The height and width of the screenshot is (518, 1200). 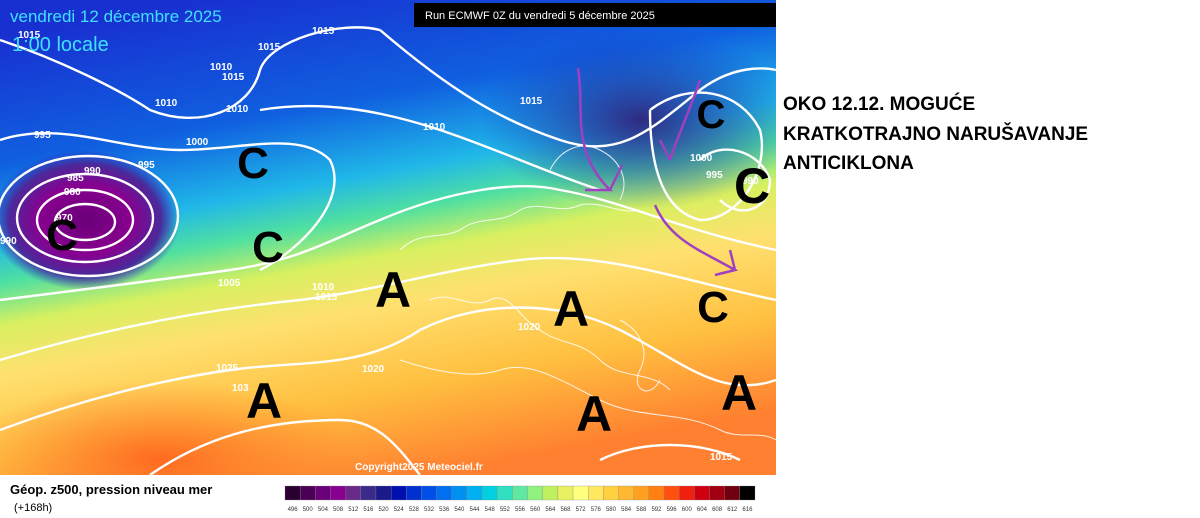 I want to click on colorbar-label: 532, so click(x=429, y=510).